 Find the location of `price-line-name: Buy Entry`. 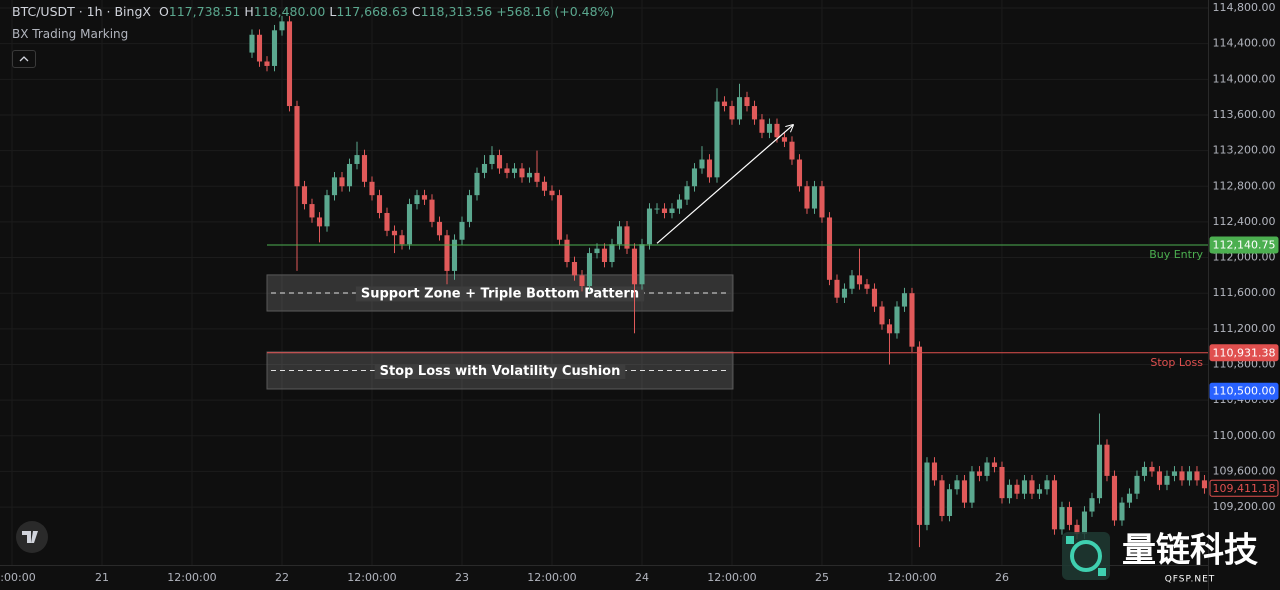

price-line-name: Buy Entry is located at coordinates (1176, 254).